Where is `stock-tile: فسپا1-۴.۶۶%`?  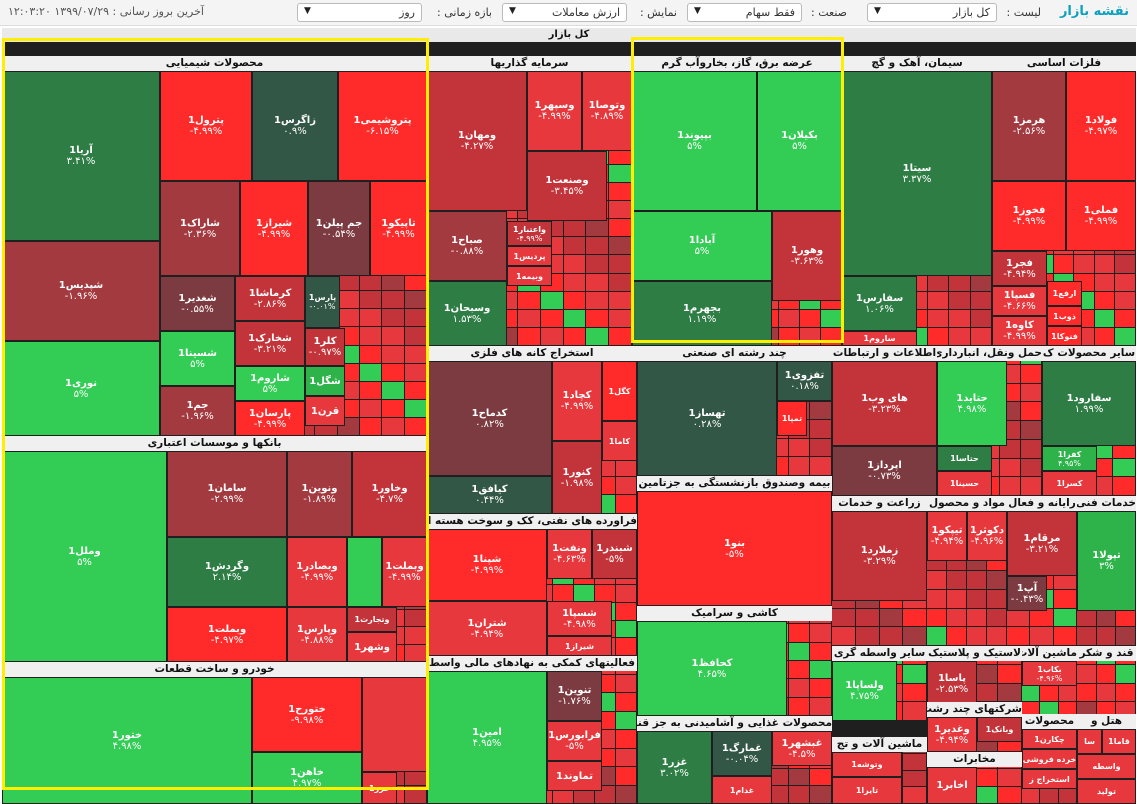 stock-tile: فسپا1-۴.۶۶% is located at coordinates (1019, 301).